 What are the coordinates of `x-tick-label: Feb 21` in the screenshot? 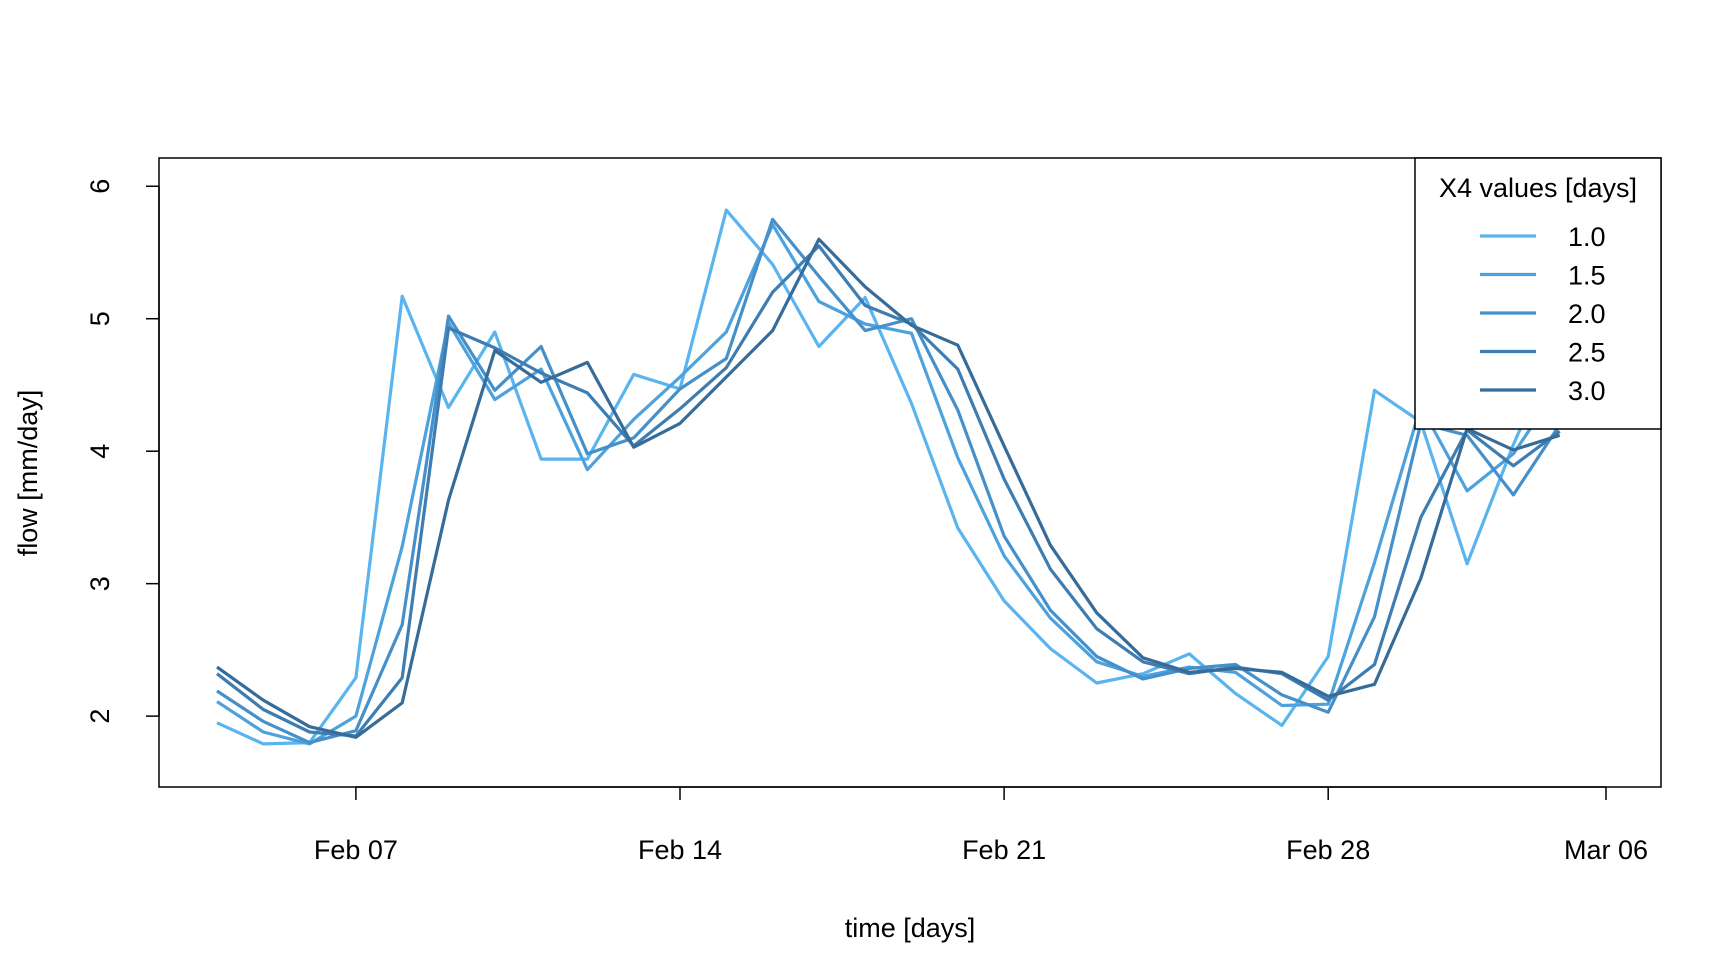 It's located at (1004, 850).